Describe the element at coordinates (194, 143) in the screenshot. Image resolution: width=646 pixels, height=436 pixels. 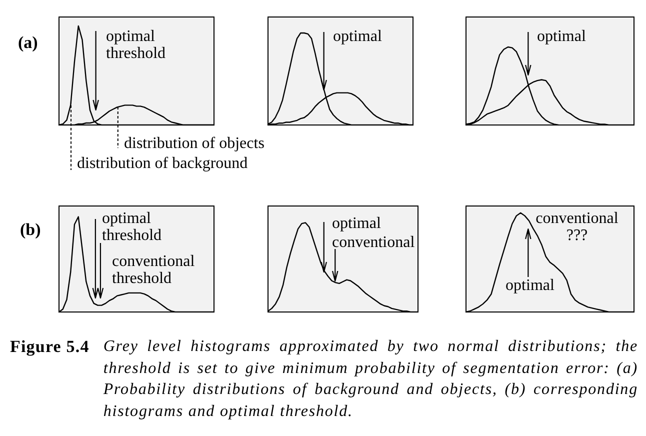
I see `series-label: distribution of objects` at that location.